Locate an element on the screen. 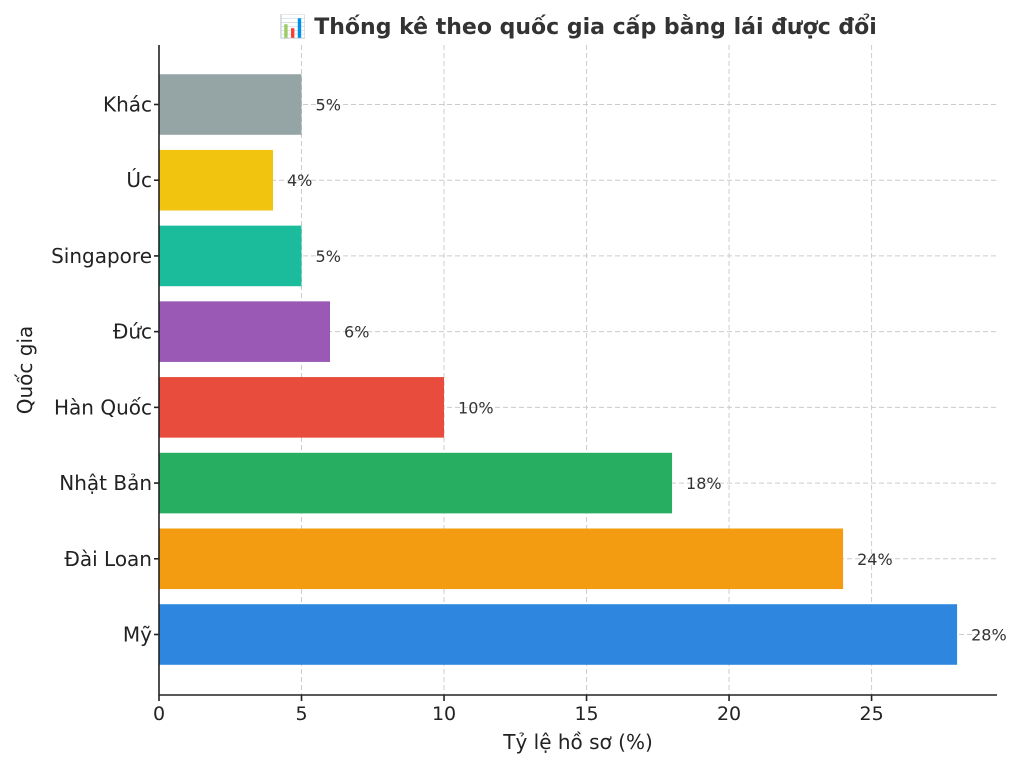 This screenshot has width=1024, height=770. y-axis-title: Quốc gia is located at coordinates (25, 370).